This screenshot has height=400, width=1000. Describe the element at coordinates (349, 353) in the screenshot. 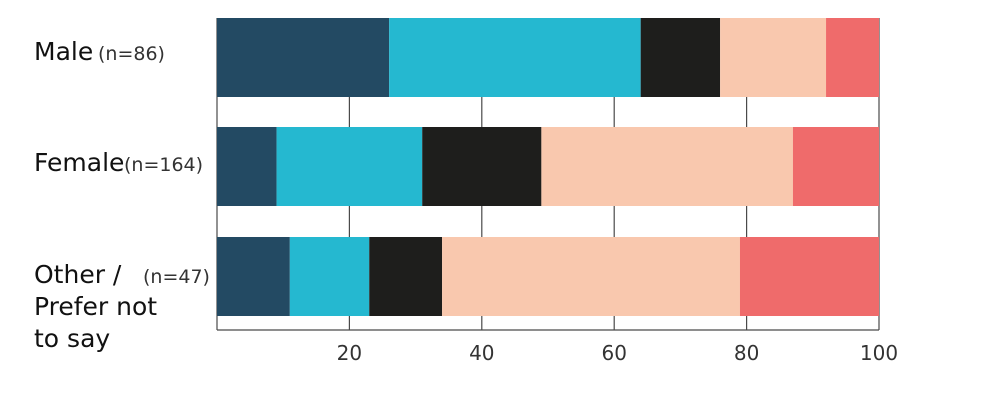

I see `x-tick-label-20: 20` at that location.